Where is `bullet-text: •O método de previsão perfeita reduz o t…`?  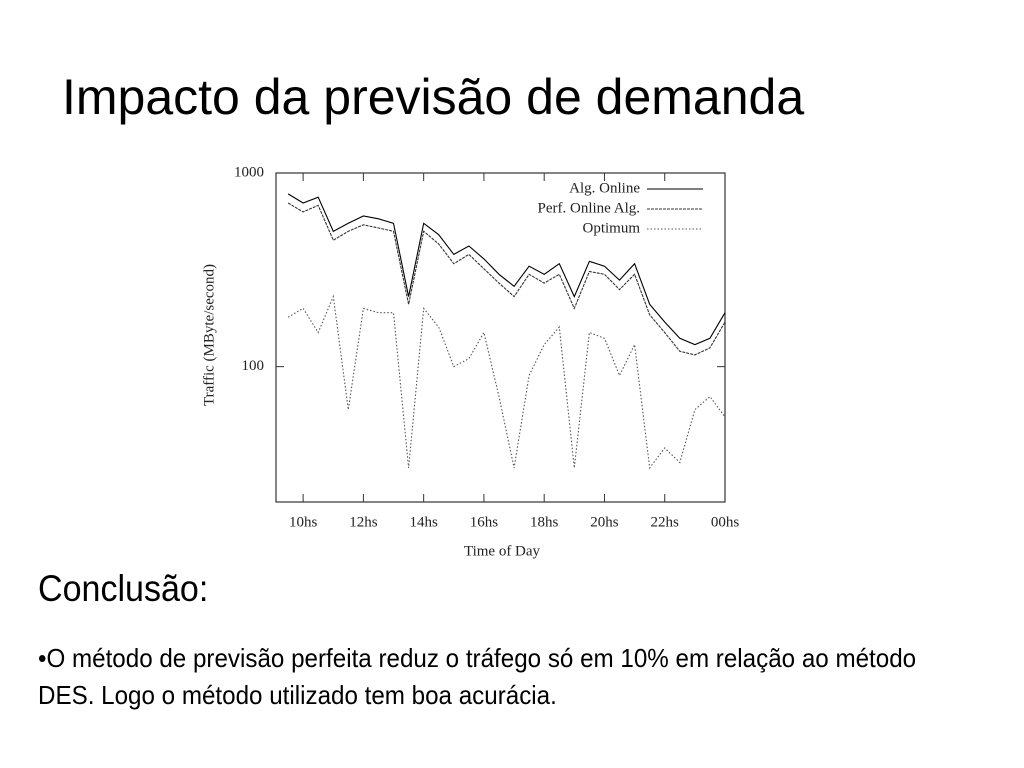 bullet-text: •O método de previsão perfeita reduz o t… is located at coordinates (477, 676).